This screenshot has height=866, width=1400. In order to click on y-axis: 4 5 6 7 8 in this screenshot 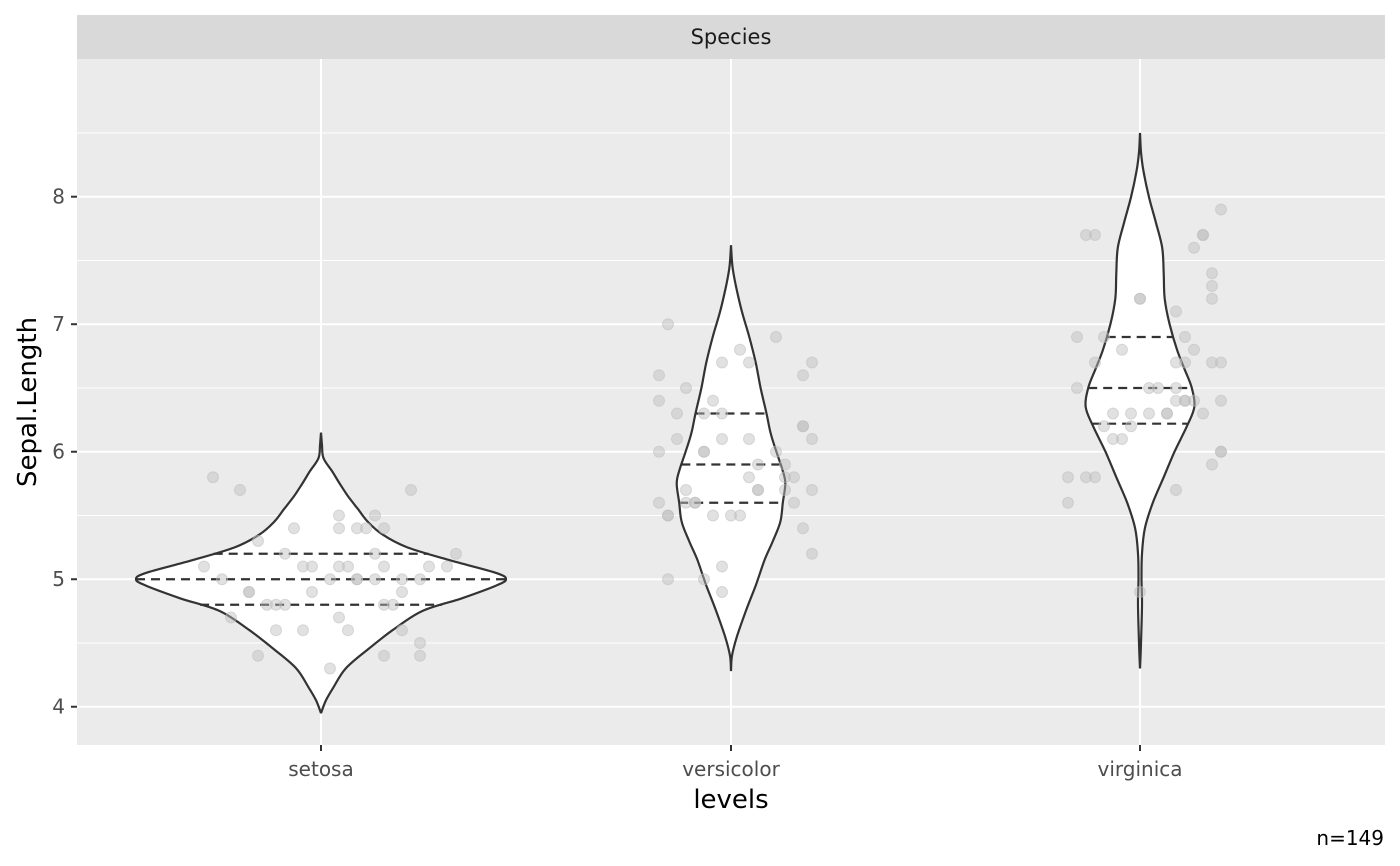, I will do `click(64, 452)`.